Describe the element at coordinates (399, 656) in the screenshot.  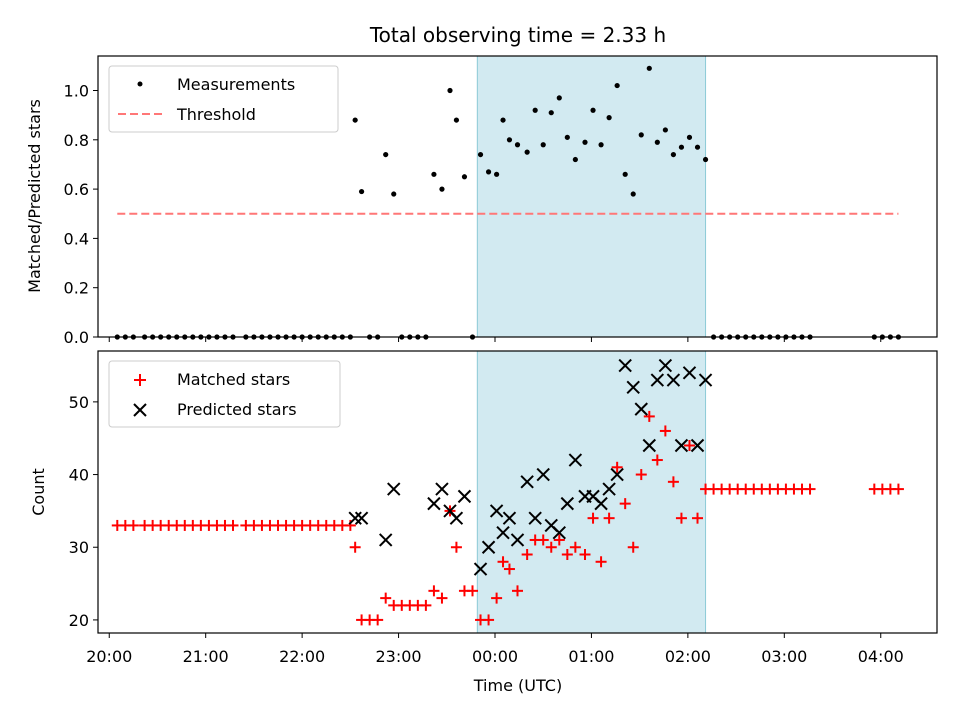
I see `x-tick-label: 23:00` at that location.